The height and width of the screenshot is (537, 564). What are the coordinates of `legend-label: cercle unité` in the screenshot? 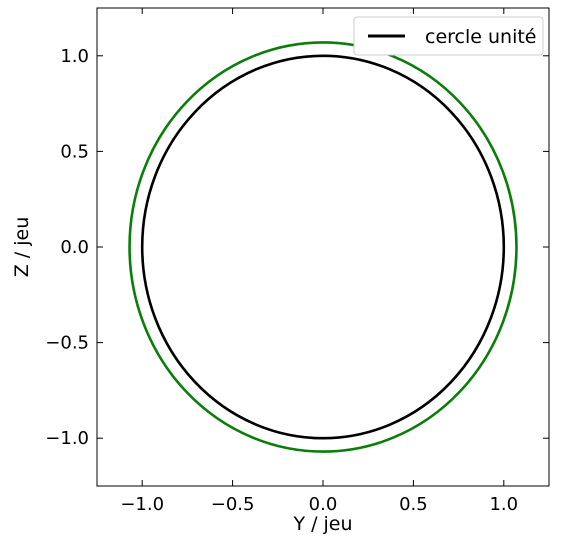 It's located at (481, 37).